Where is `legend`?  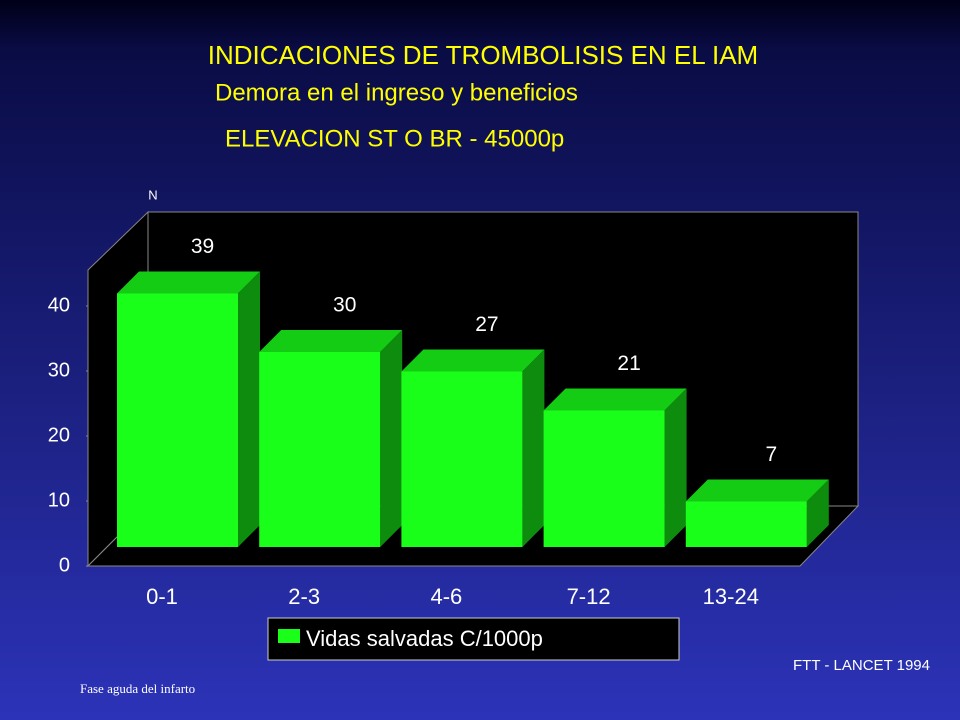
legend is located at coordinates (473, 639).